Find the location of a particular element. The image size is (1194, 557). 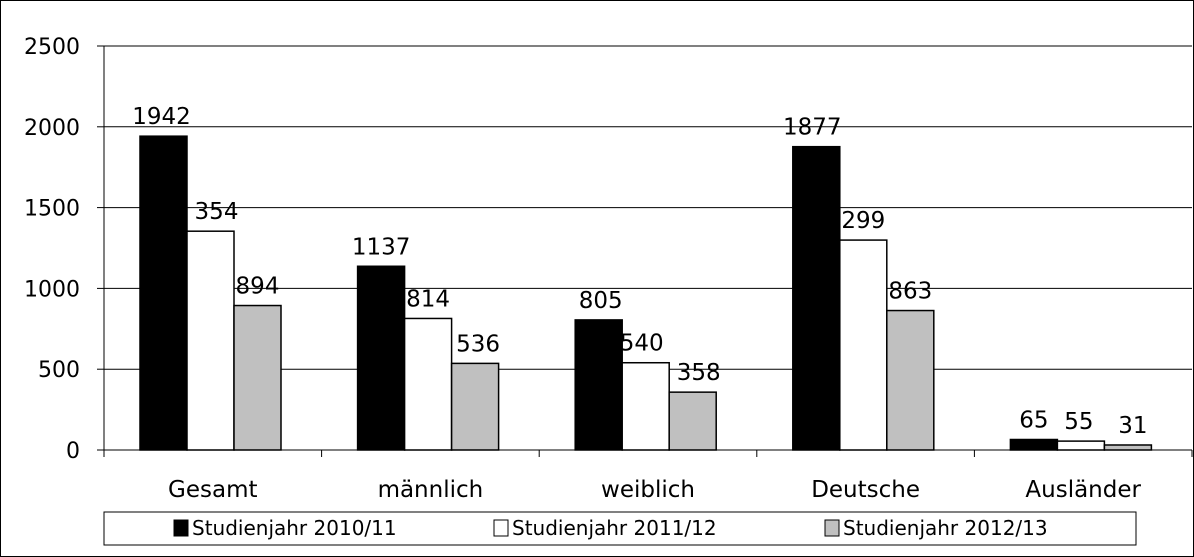

legend-label-2010-11: Studienjahr 2010/11 is located at coordinates (294, 528).